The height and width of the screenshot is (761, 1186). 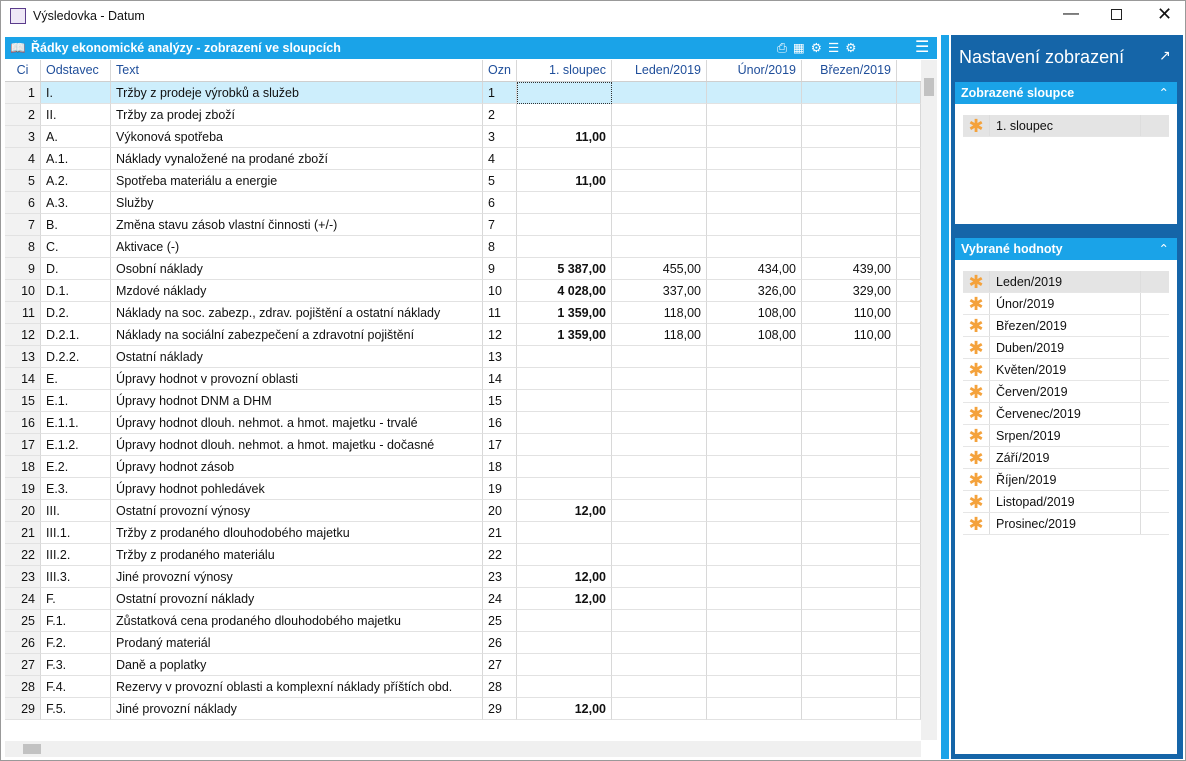 What do you see at coordinates (76, 159) in the screenshot?
I see `table-cell: A.1.` at bounding box center [76, 159].